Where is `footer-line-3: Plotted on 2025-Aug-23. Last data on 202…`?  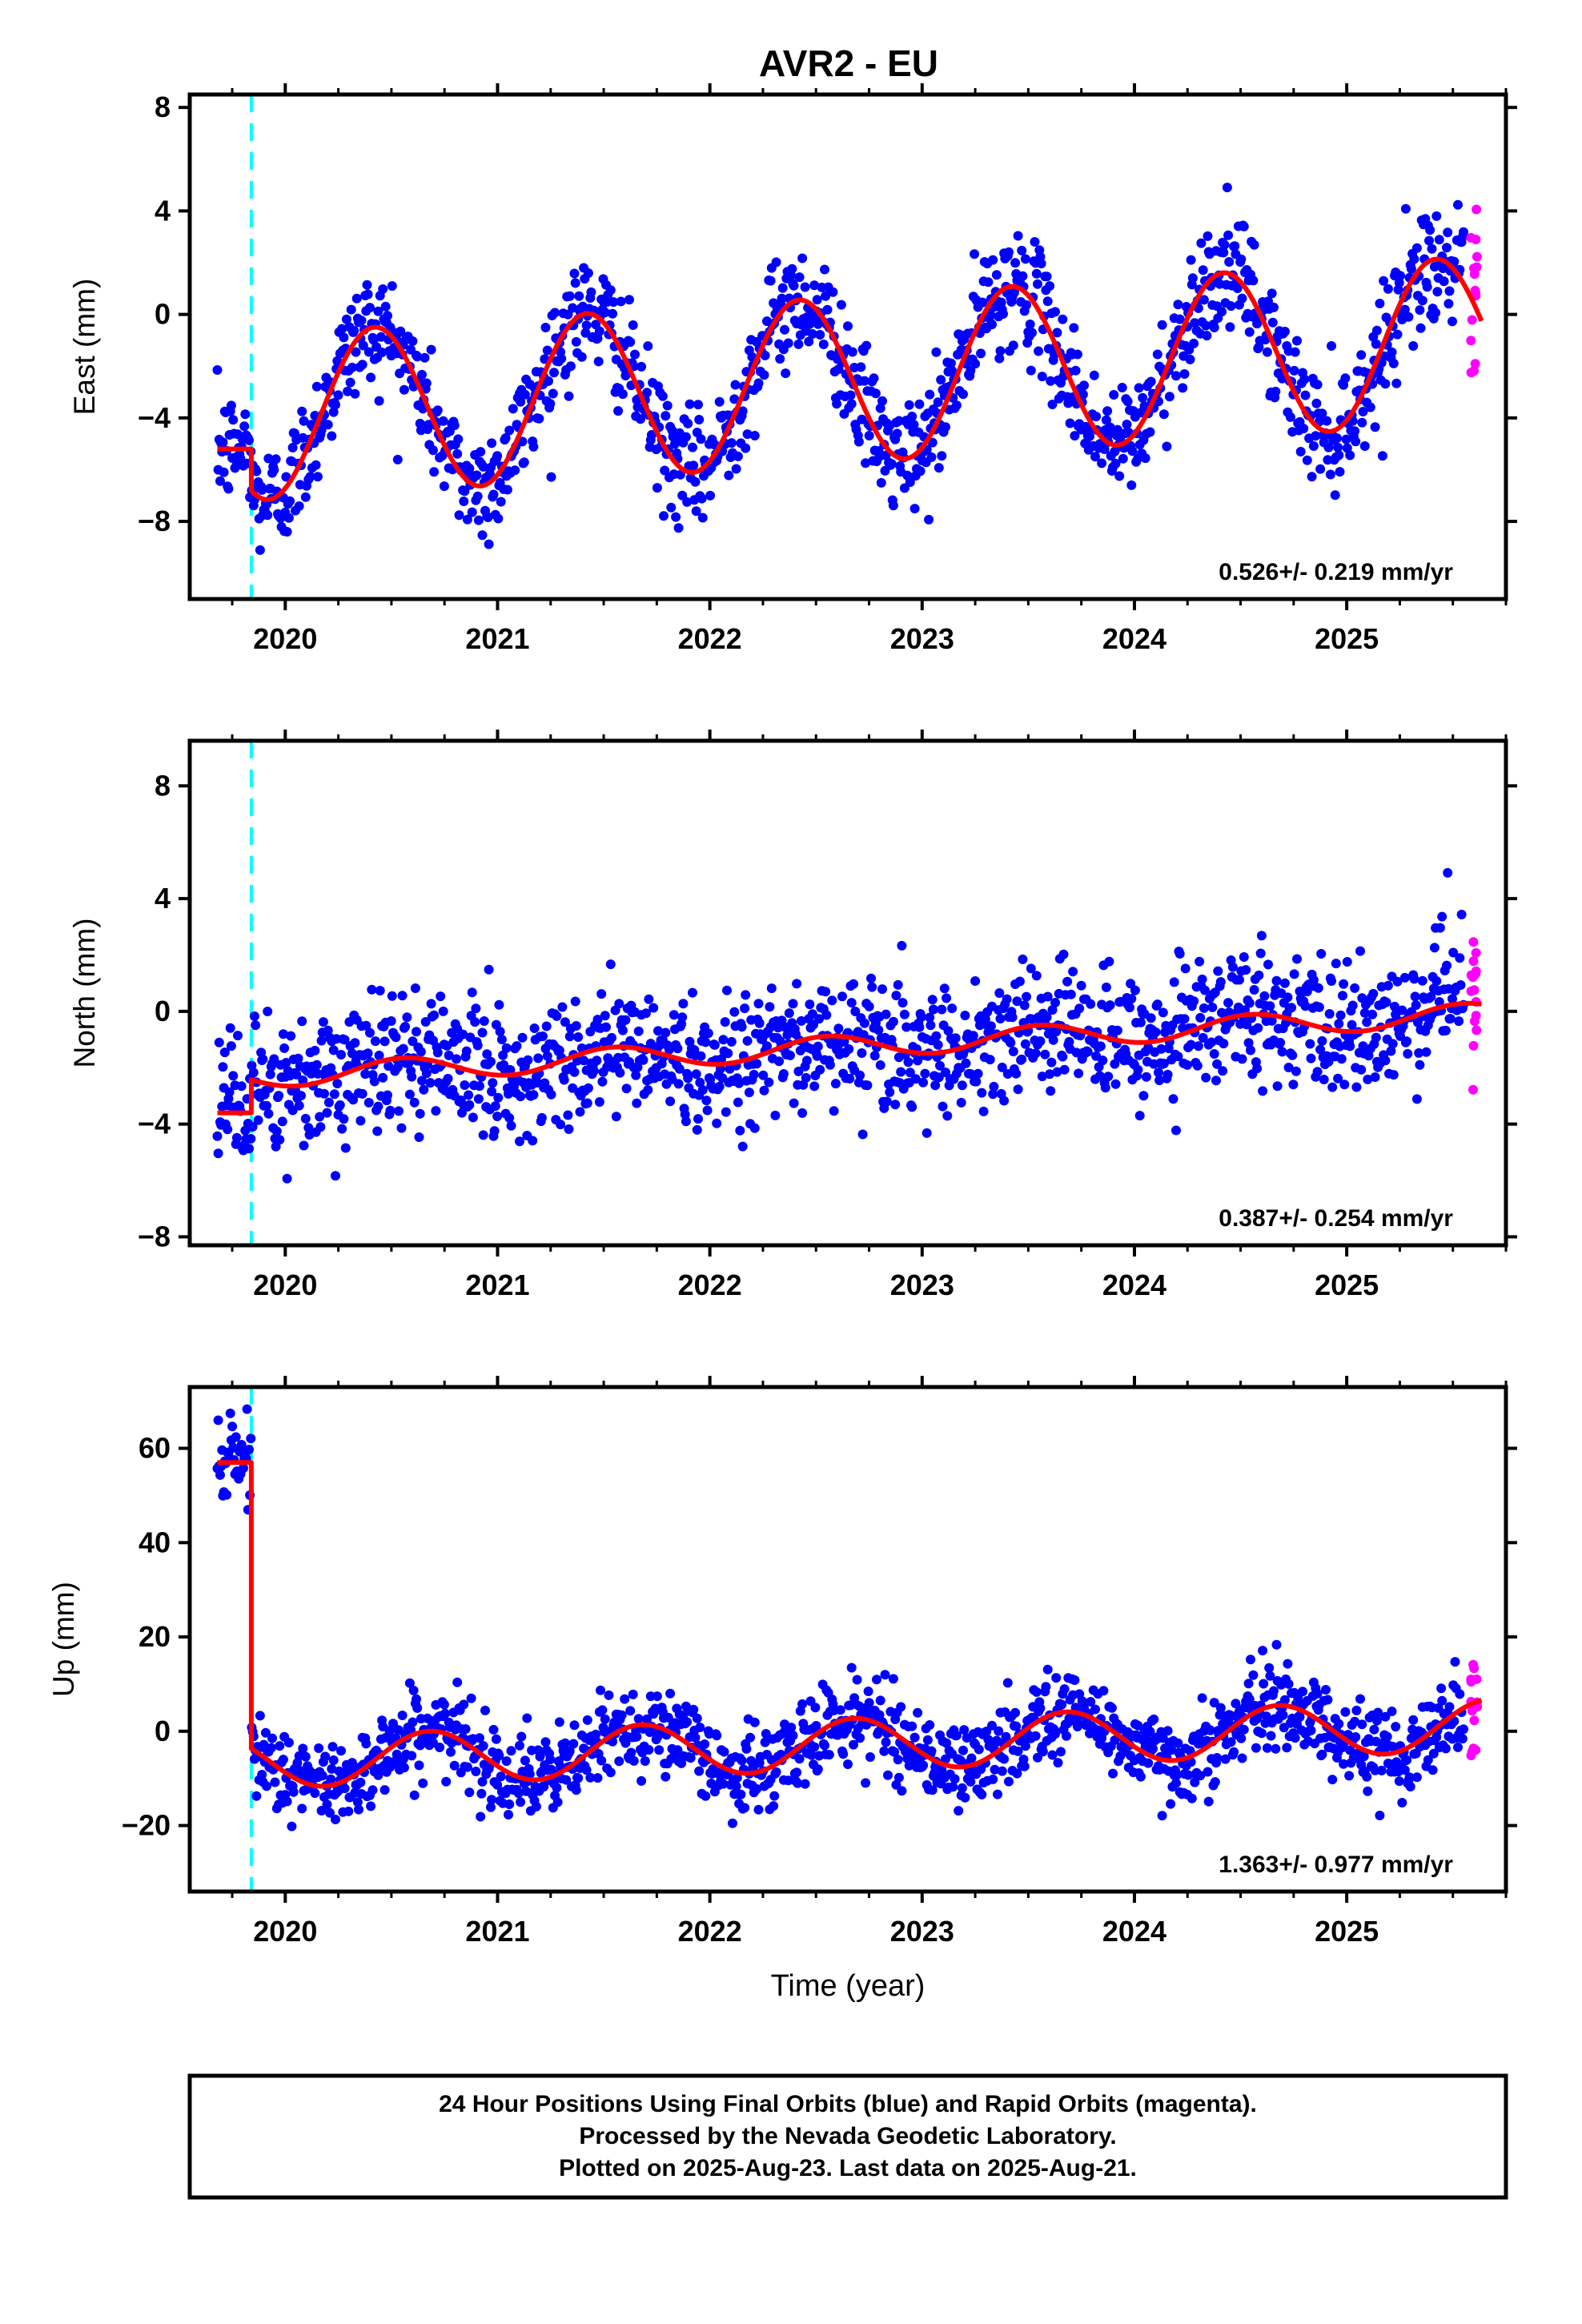
footer-line-3: Plotted on 2025-Aug-23. Last data on 202… is located at coordinates (848, 2168).